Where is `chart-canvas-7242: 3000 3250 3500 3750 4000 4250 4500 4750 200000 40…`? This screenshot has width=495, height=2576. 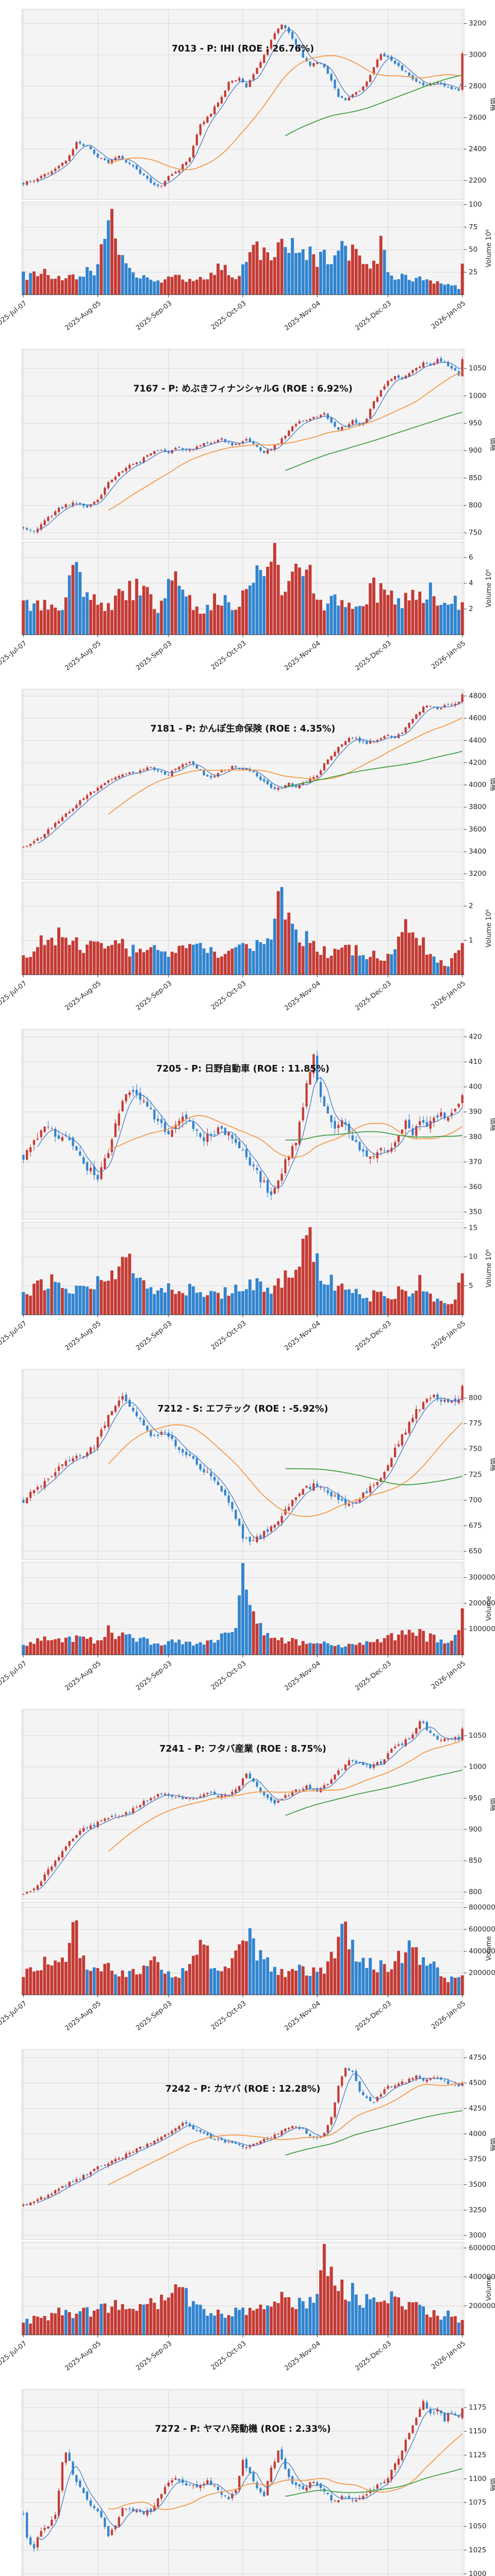
chart-canvas-7242: 3000 3250 3500 3750 4000 4250 4500 4750 200000 40… is located at coordinates (247, 2210).